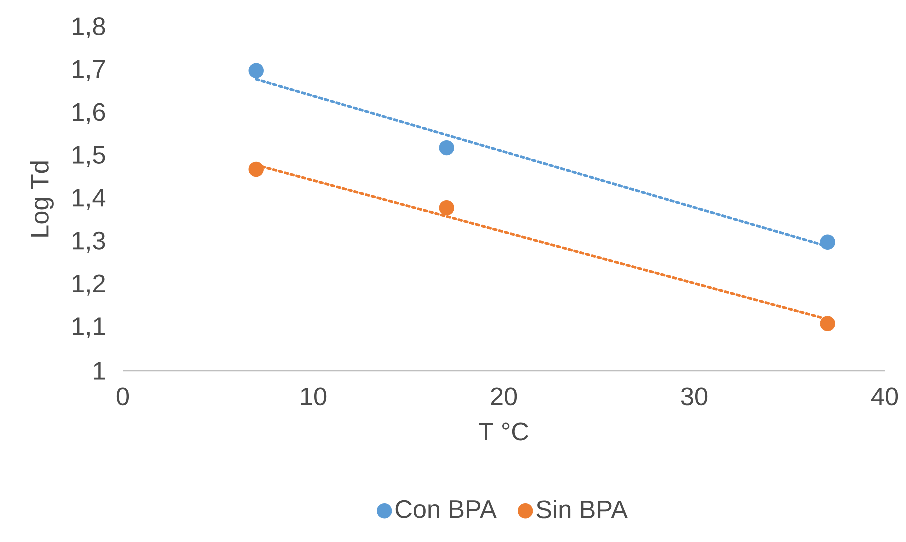 The height and width of the screenshot is (542, 906). I want to click on y-tick-label: 1,2, so click(89, 285).